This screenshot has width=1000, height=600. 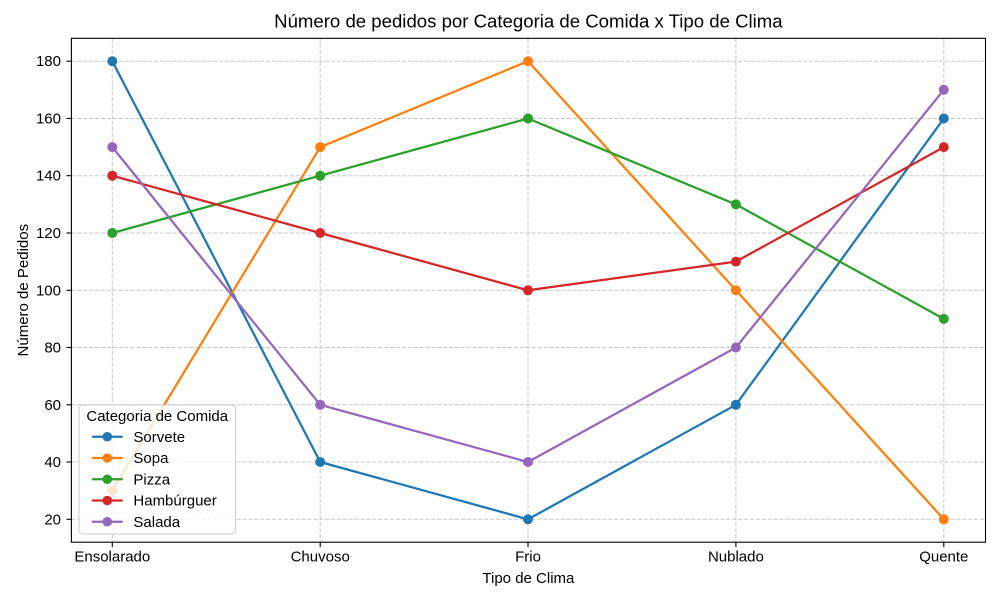 What do you see at coordinates (48, 233) in the screenshot?
I see `svg-text: 120` at bounding box center [48, 233].